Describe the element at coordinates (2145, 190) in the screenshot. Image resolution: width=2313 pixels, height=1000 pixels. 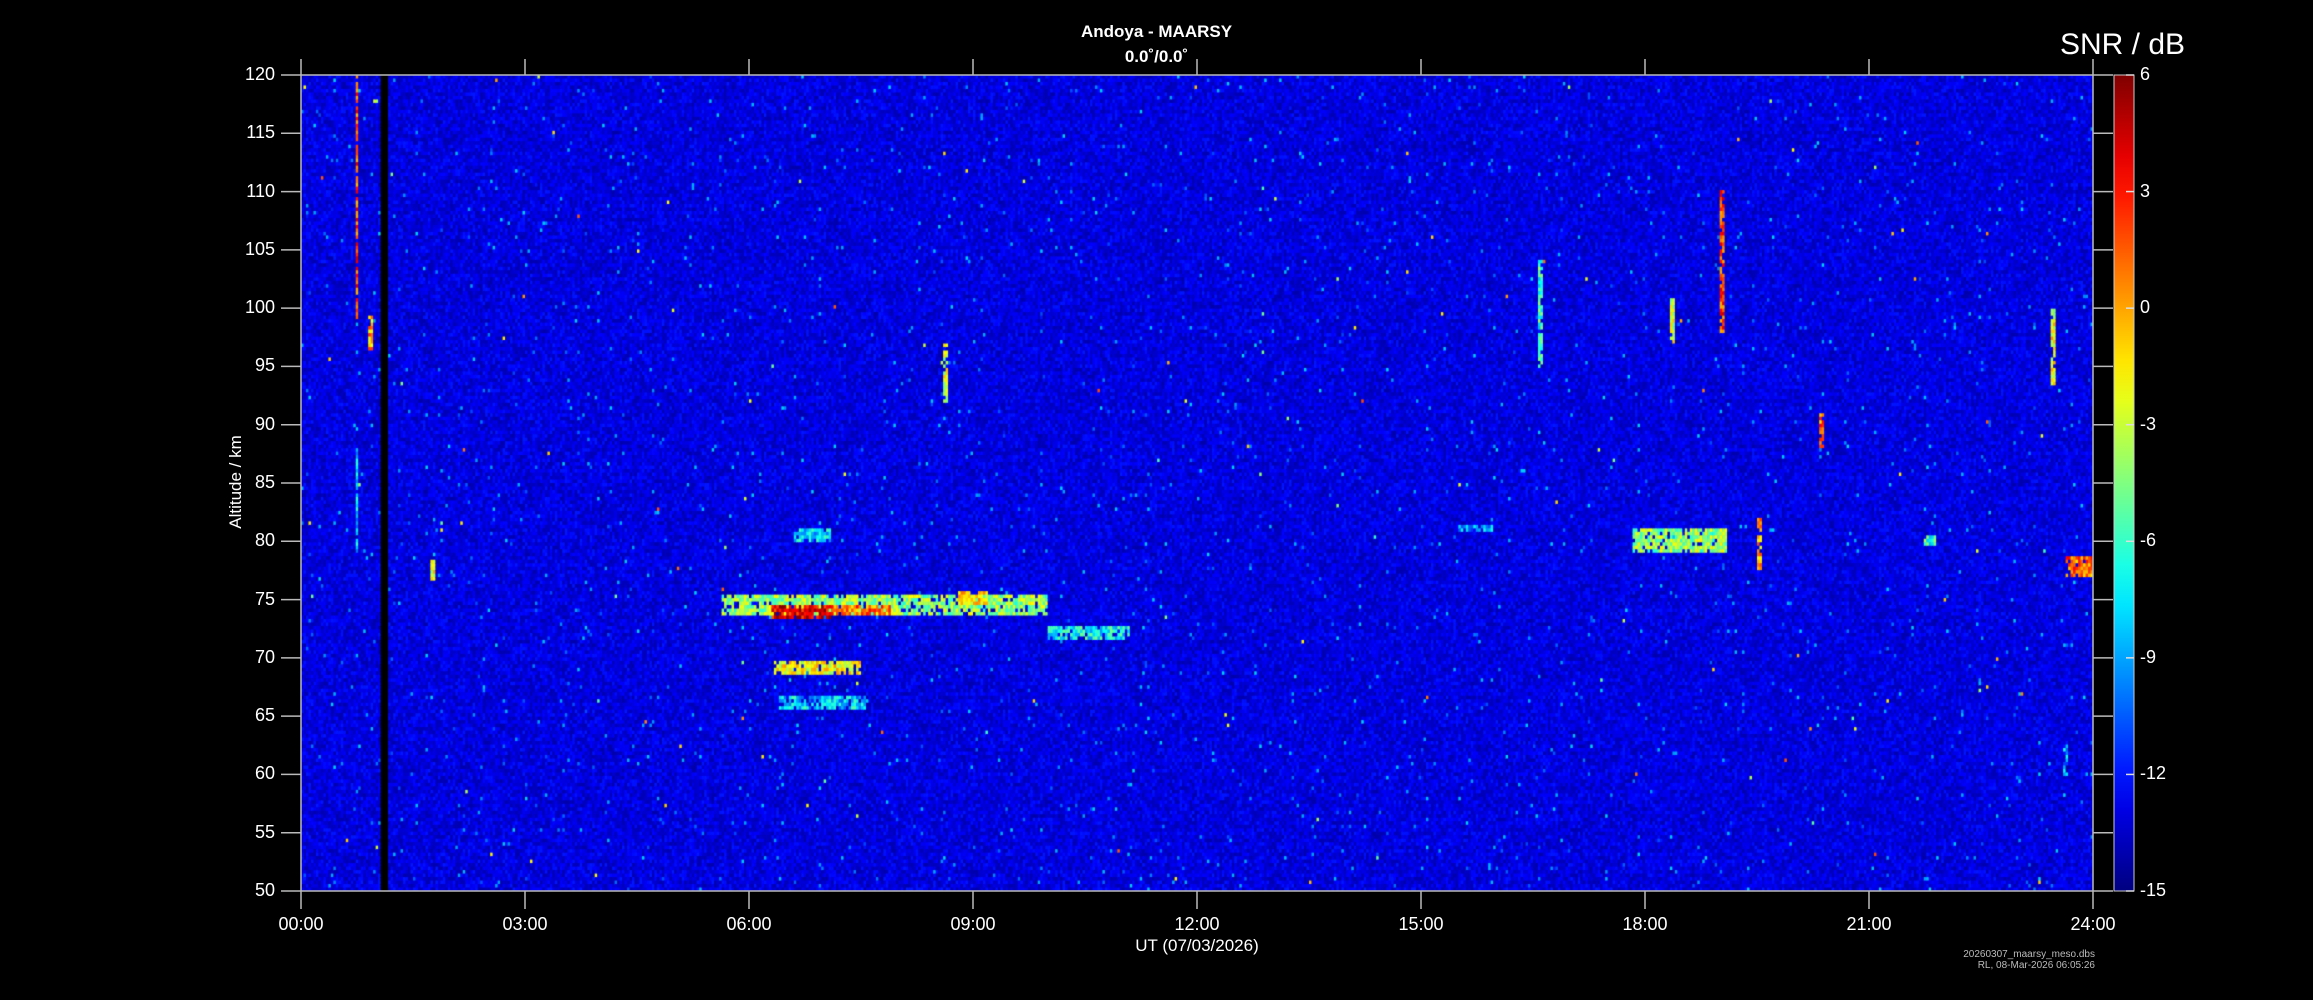
I see `colorbar-tick-label: 3` at that location.